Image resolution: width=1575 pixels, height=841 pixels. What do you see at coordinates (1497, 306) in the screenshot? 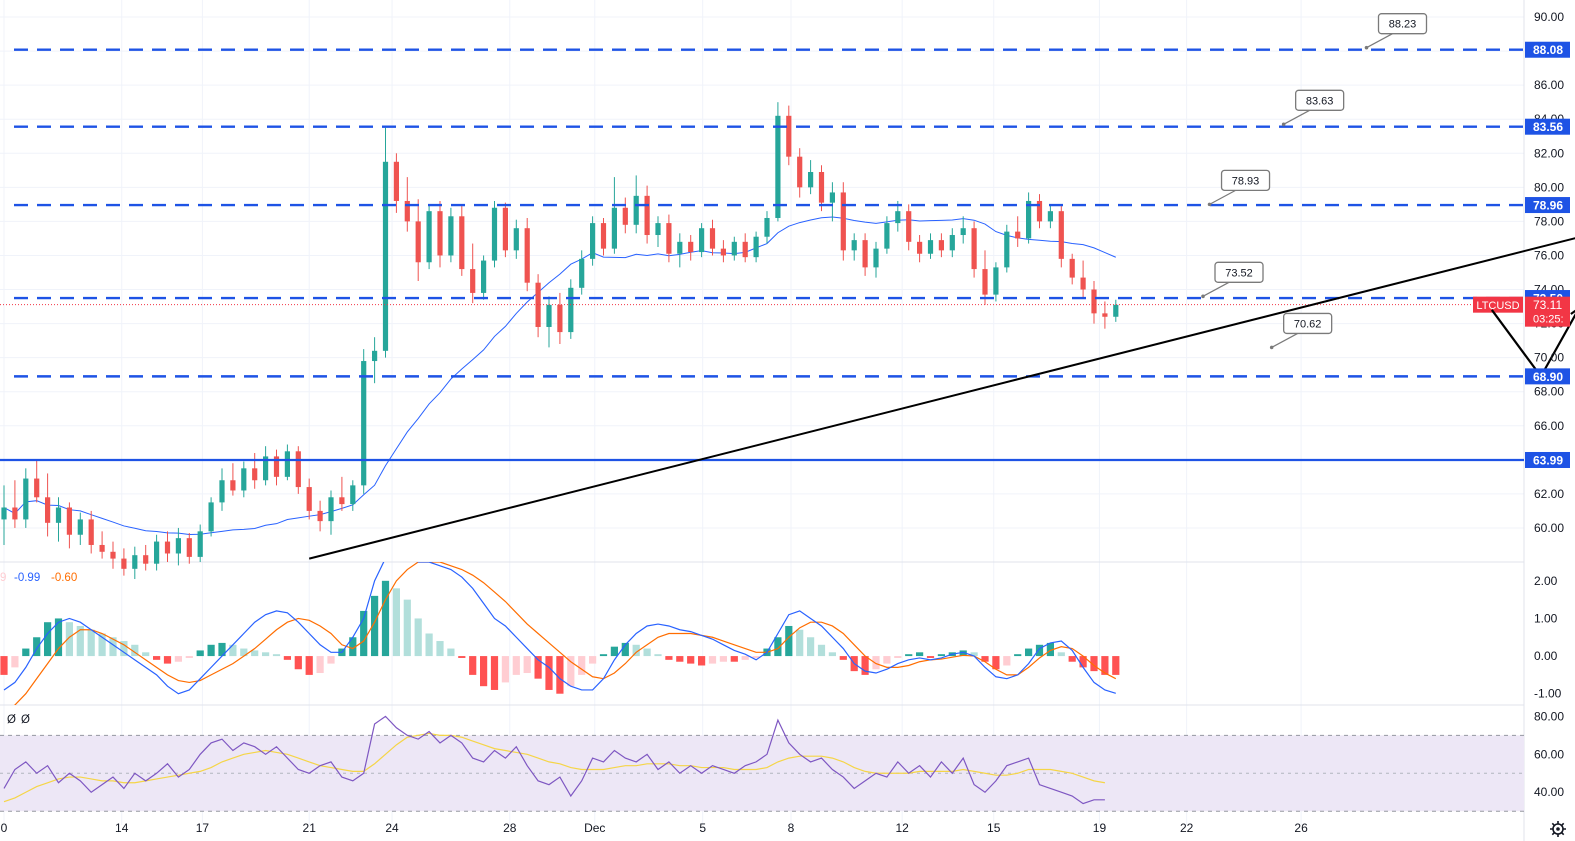
I see `symbol-tag-label: LTCUSD` at bounding box center [1497, 306].